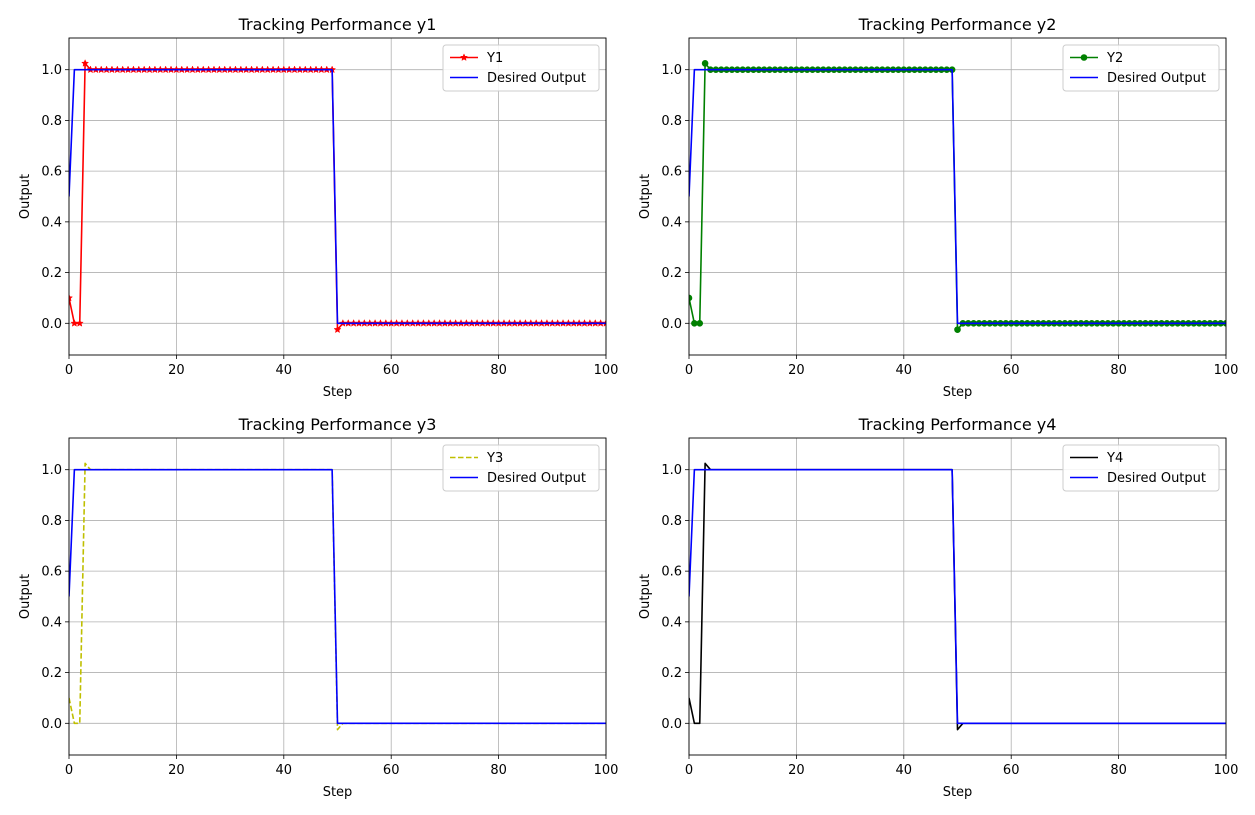  I want to click on legend-label: Y1, so click(494, 58).